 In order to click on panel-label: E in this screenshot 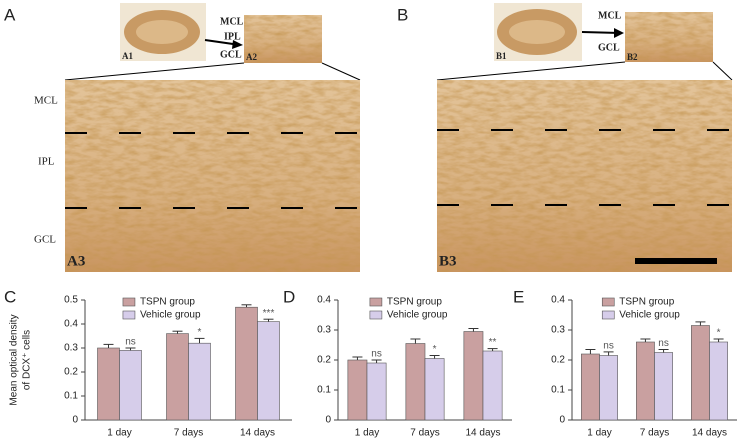, I will do `click(518, 296)`.